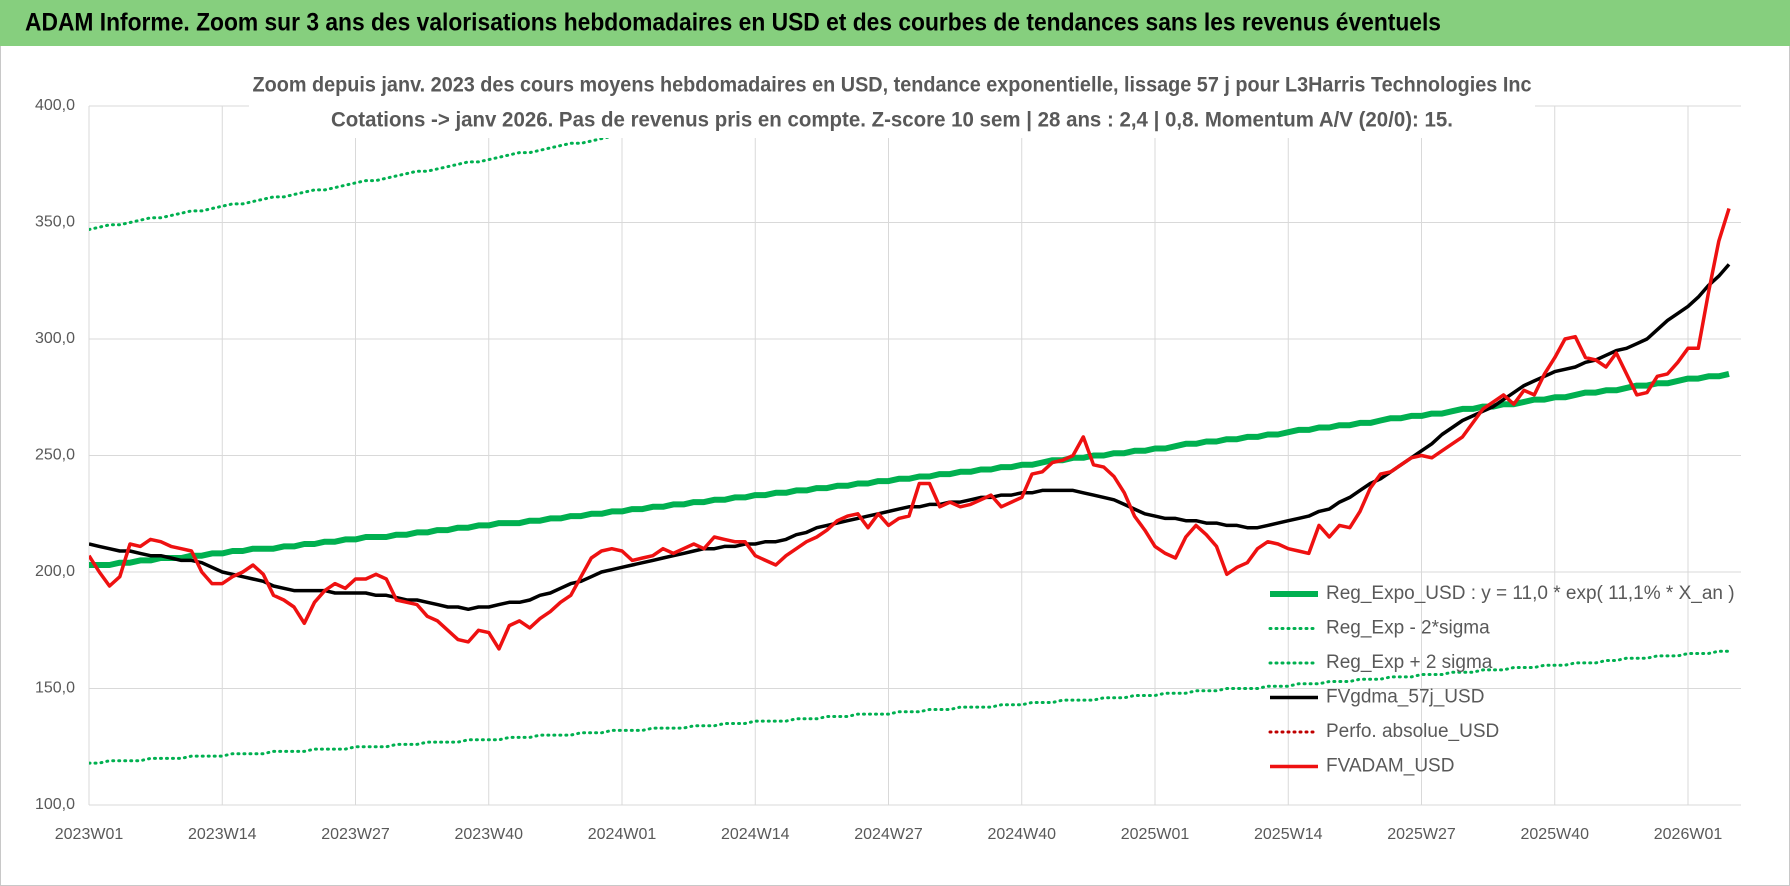  I want to click on subtitle-box, so click(892, 103).